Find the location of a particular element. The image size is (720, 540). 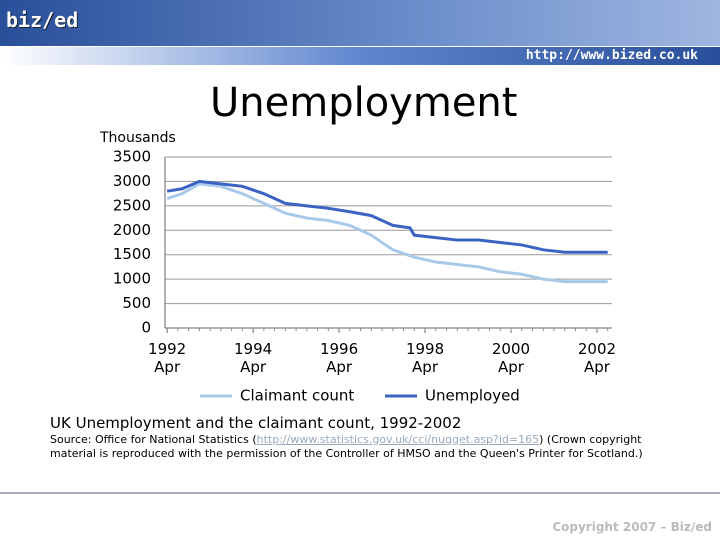

y-tick-label: 1500 is located at coordinates (132, 254).